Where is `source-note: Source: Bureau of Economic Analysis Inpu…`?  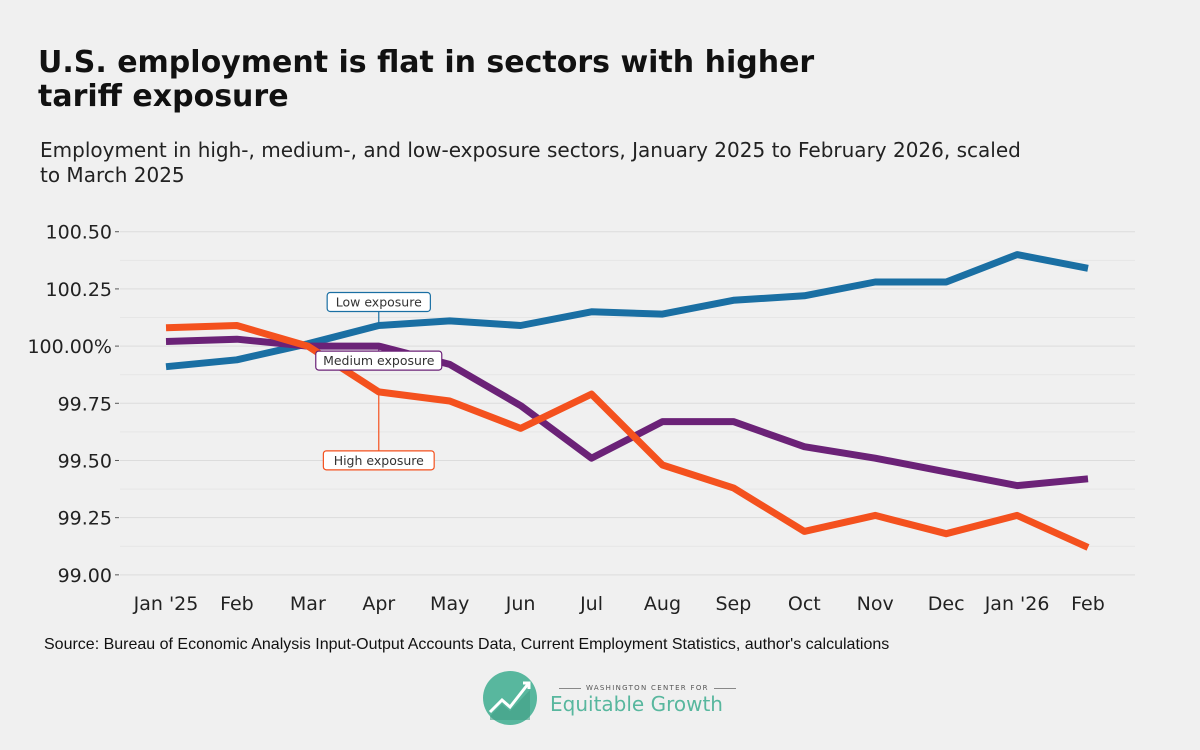
source-note: Source: Bureau of Economic Analysis Inpu… is located at coordinates (467, 644).